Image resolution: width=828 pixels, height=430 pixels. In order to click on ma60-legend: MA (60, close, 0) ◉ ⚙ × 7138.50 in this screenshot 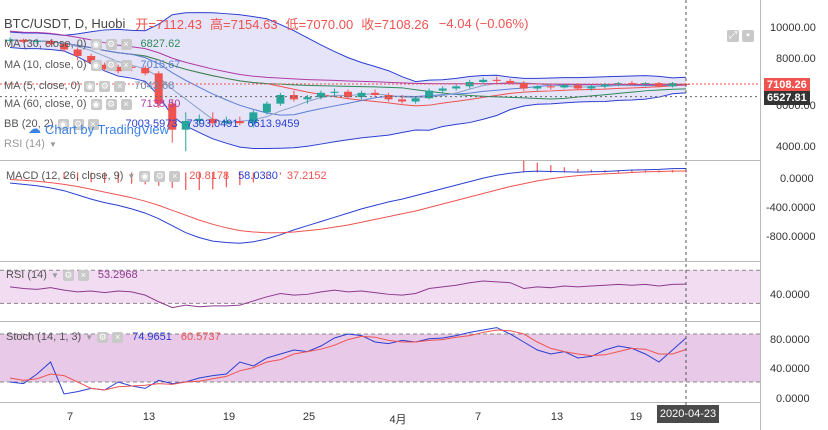, I will do `click(92, 104)`.